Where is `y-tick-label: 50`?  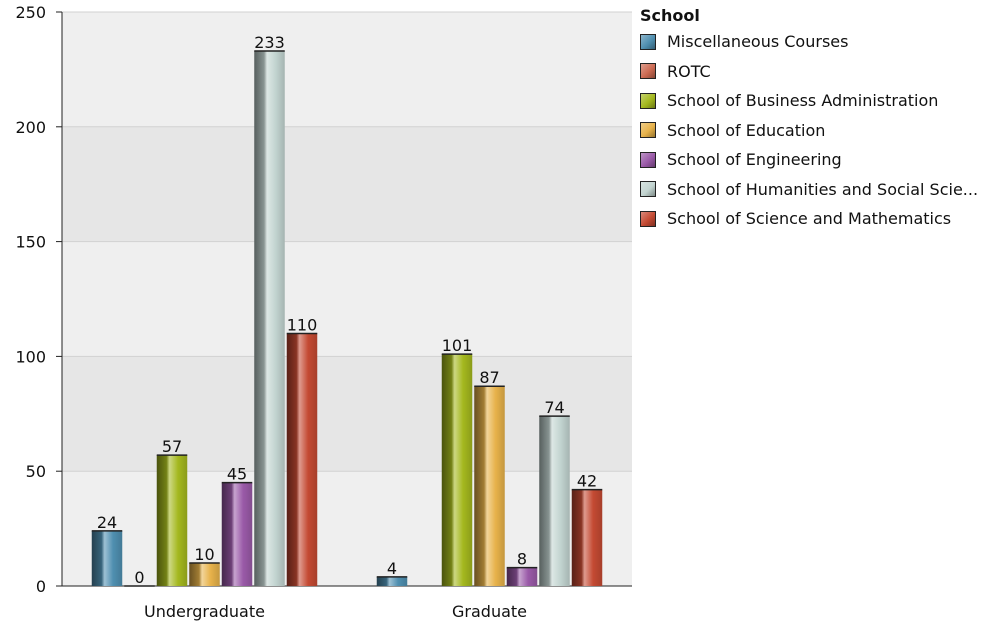
y-tick-label: 50 is located at coordinates (36, 471).